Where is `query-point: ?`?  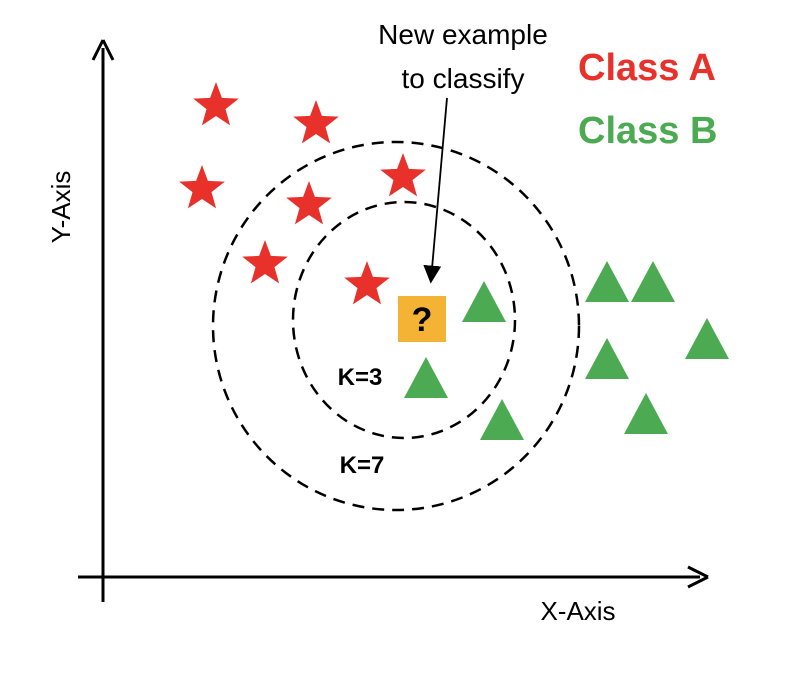
query-point: ? is located at coordinates (422, 319).